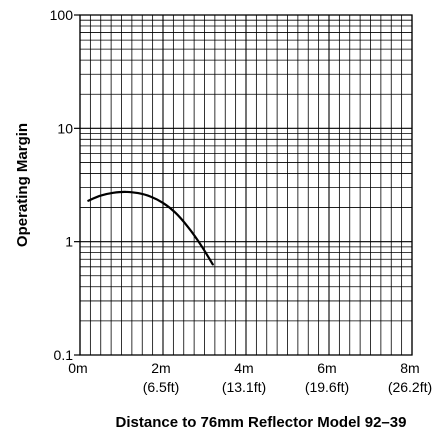 Image resolution: width=446 pixels, height=441 pixels. What do you see at coordinates (161, 387) in the screenshot?
I see `x-tick-sublabel: (6.5ft)` at bounding box center [161, 387].